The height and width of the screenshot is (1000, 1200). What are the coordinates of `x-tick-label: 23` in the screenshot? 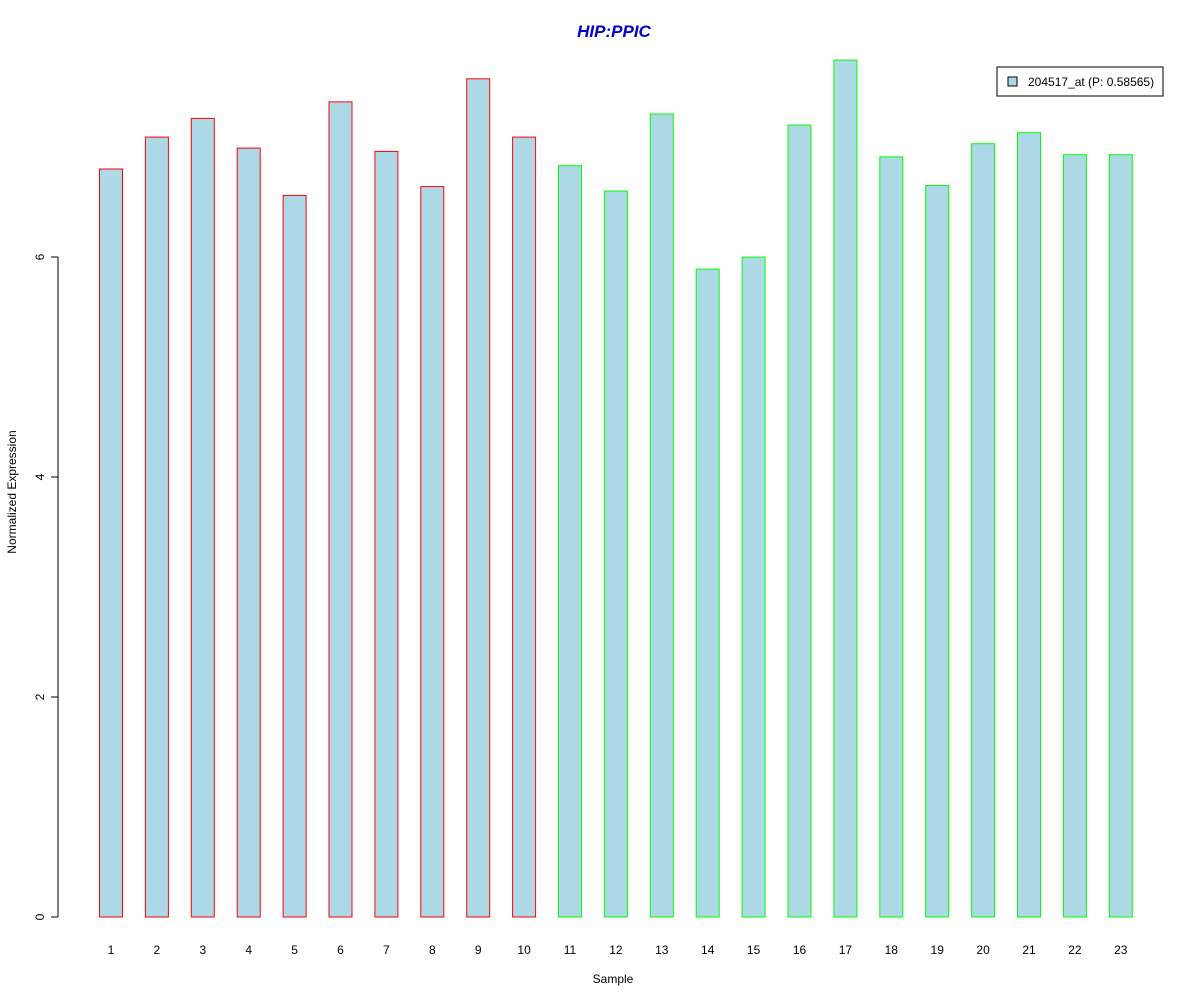 It's located at (1121, 950).